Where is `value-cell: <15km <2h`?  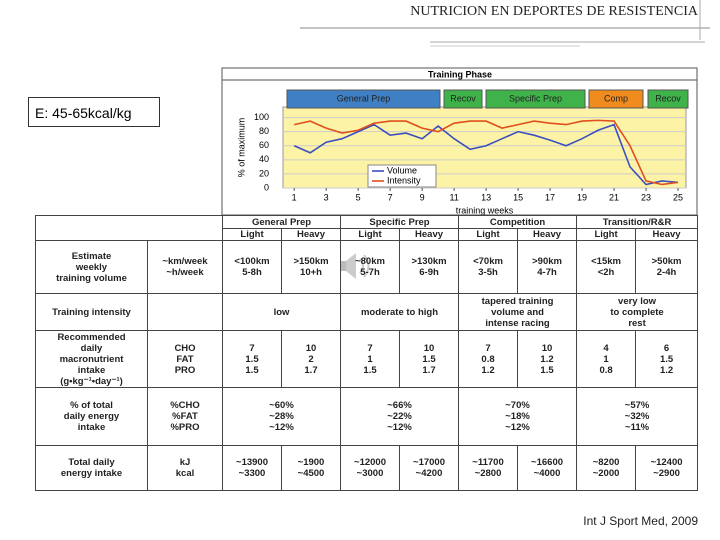
value-cell: <15km <2h is located at coordinates (606, 267).